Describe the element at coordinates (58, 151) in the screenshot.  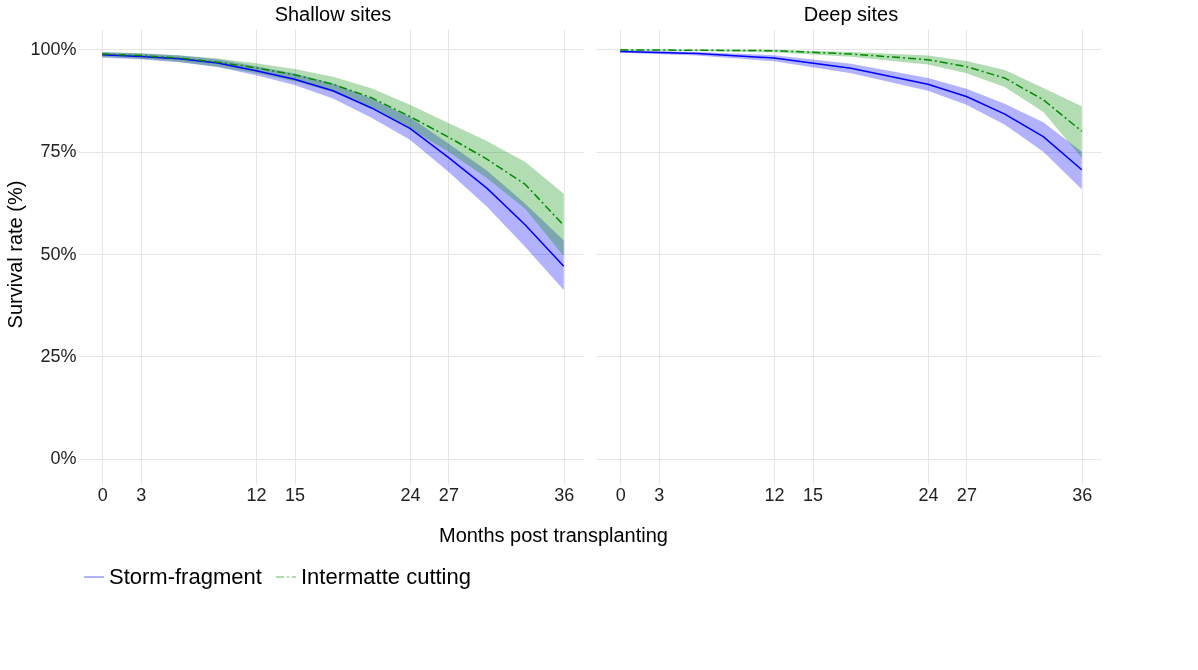
I see `y-tick-label: 75%` at that location.